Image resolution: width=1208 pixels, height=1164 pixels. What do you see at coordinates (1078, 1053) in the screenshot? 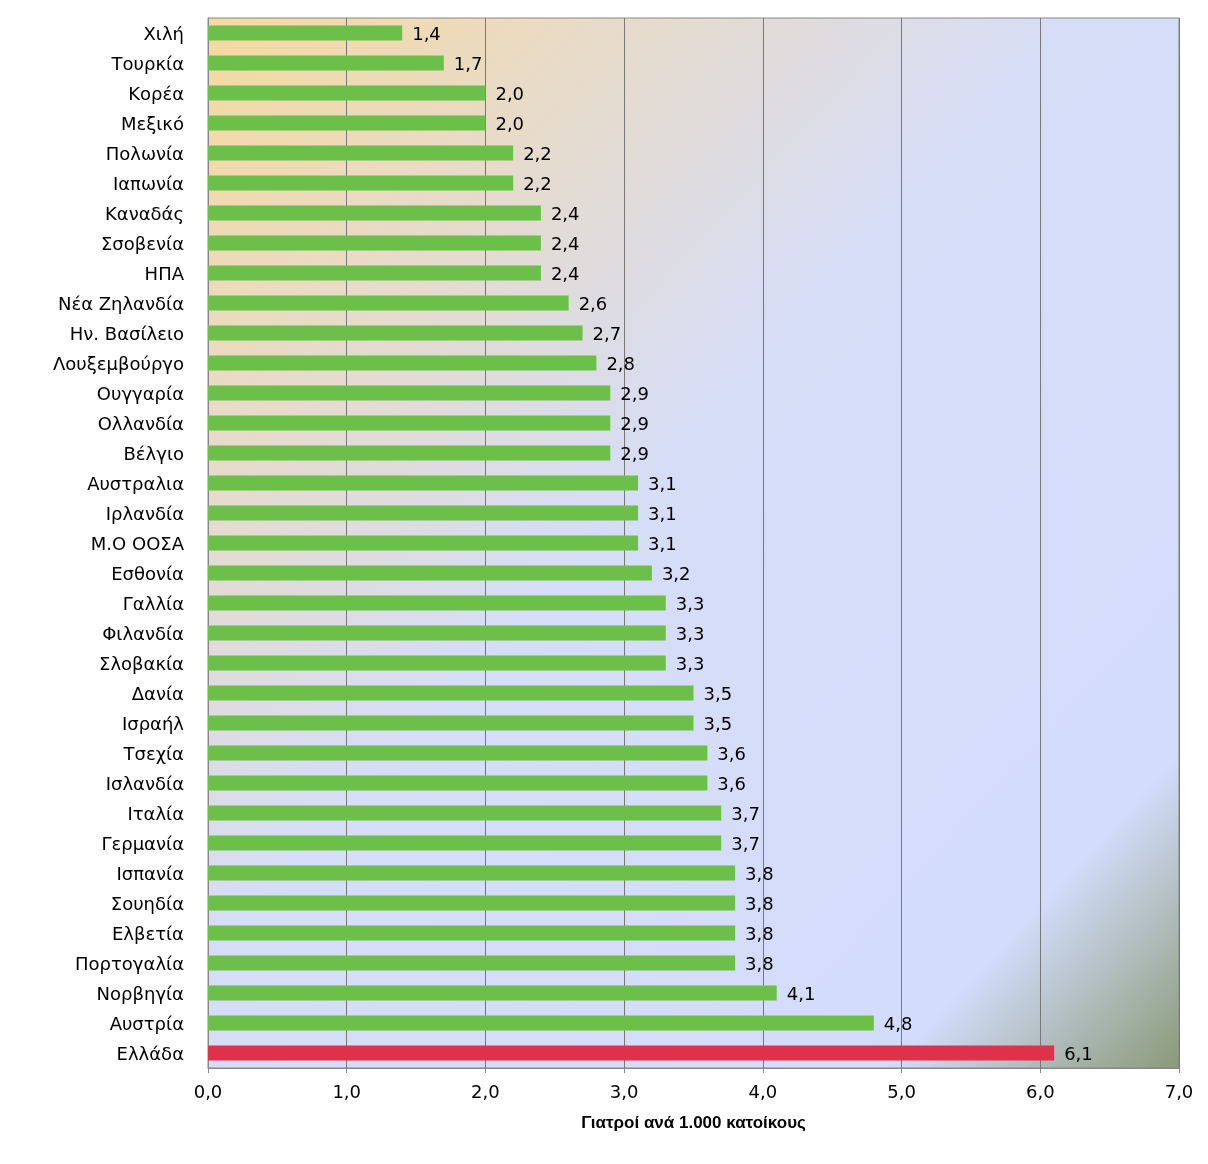
I see `data-label: 6,1` at bounding box center [1078, 1053].